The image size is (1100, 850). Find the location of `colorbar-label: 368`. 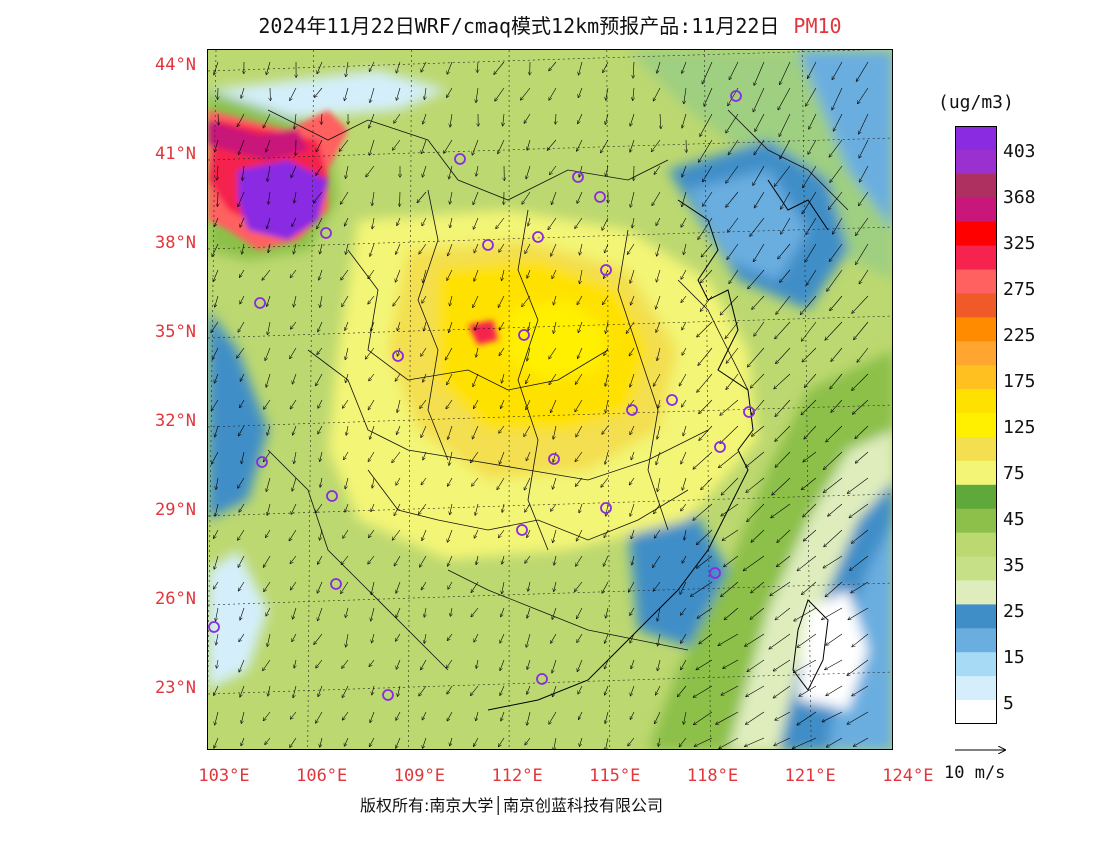

colorbar-label: 368 is located at coordinates (1019, 197).